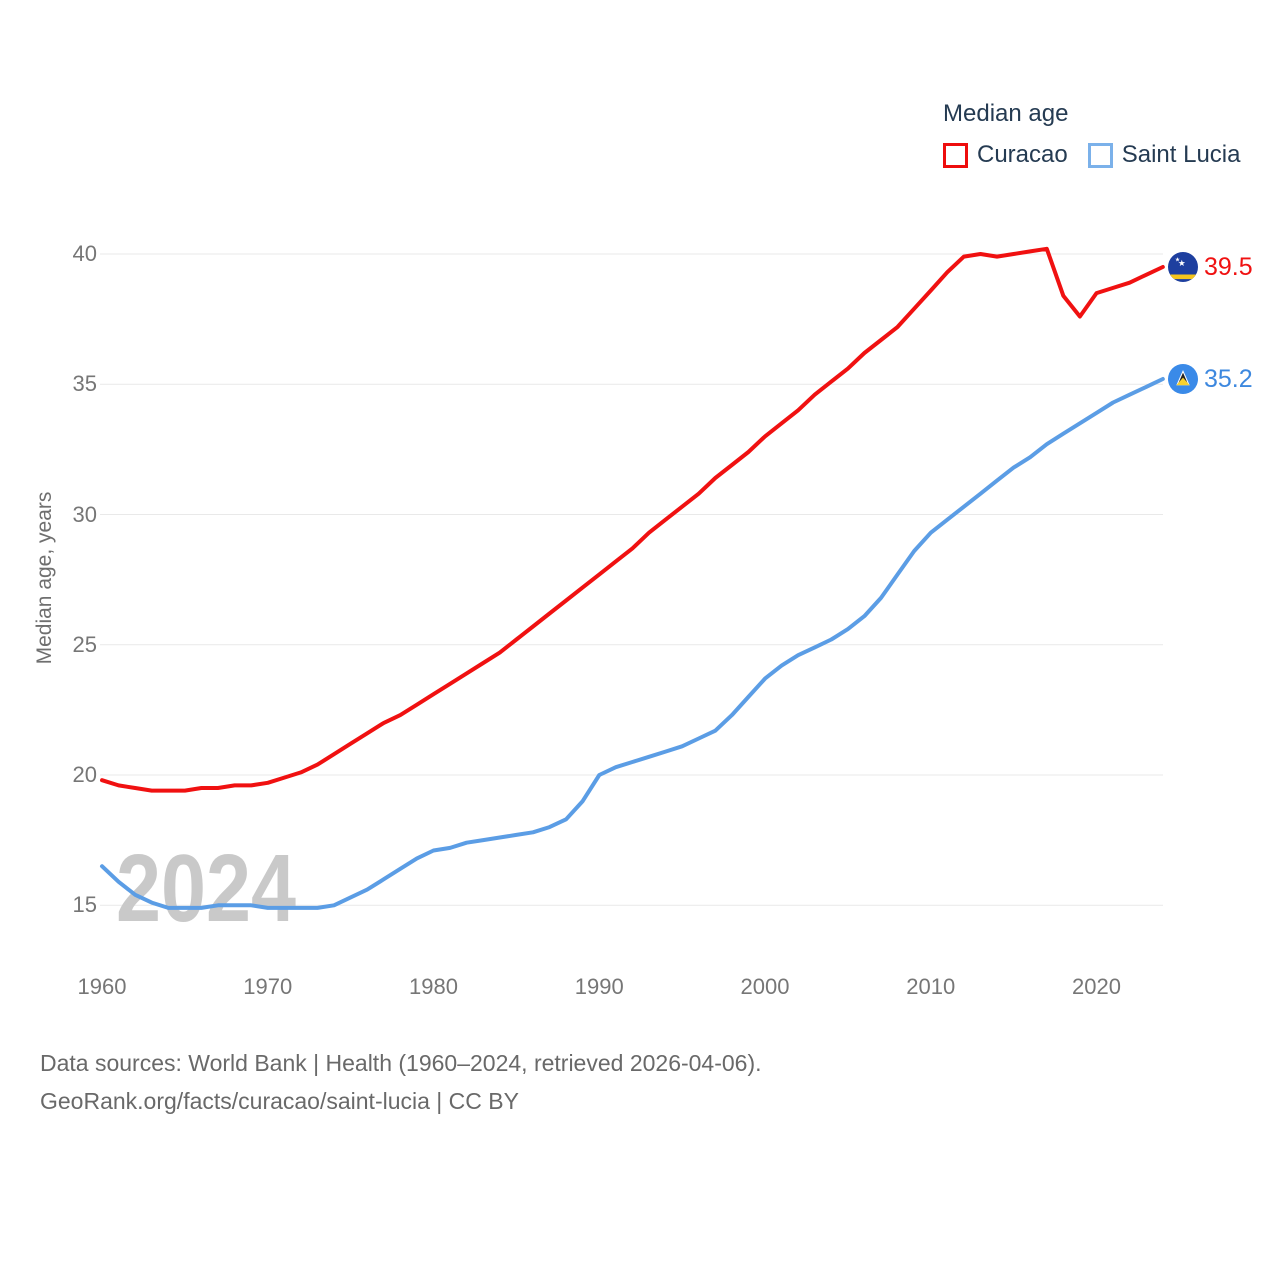  Describe the element at coordinates (44, 578) in the screenshot. I see `y-axis-title: Median age, years` at that location.